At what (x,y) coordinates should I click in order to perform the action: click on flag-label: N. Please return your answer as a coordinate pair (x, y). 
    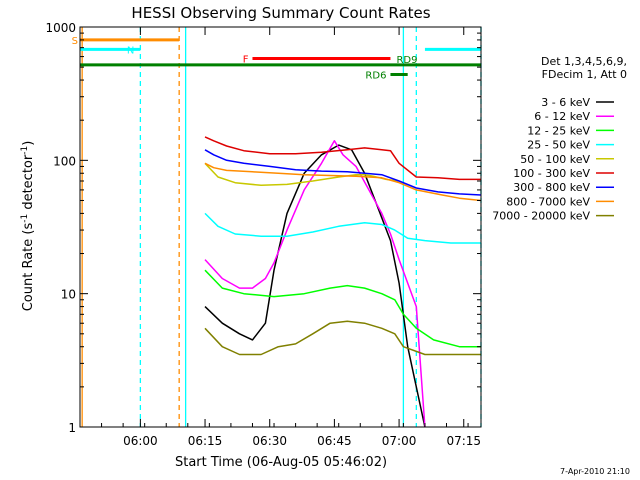
    Looking at the image, I should click on (130, 50).